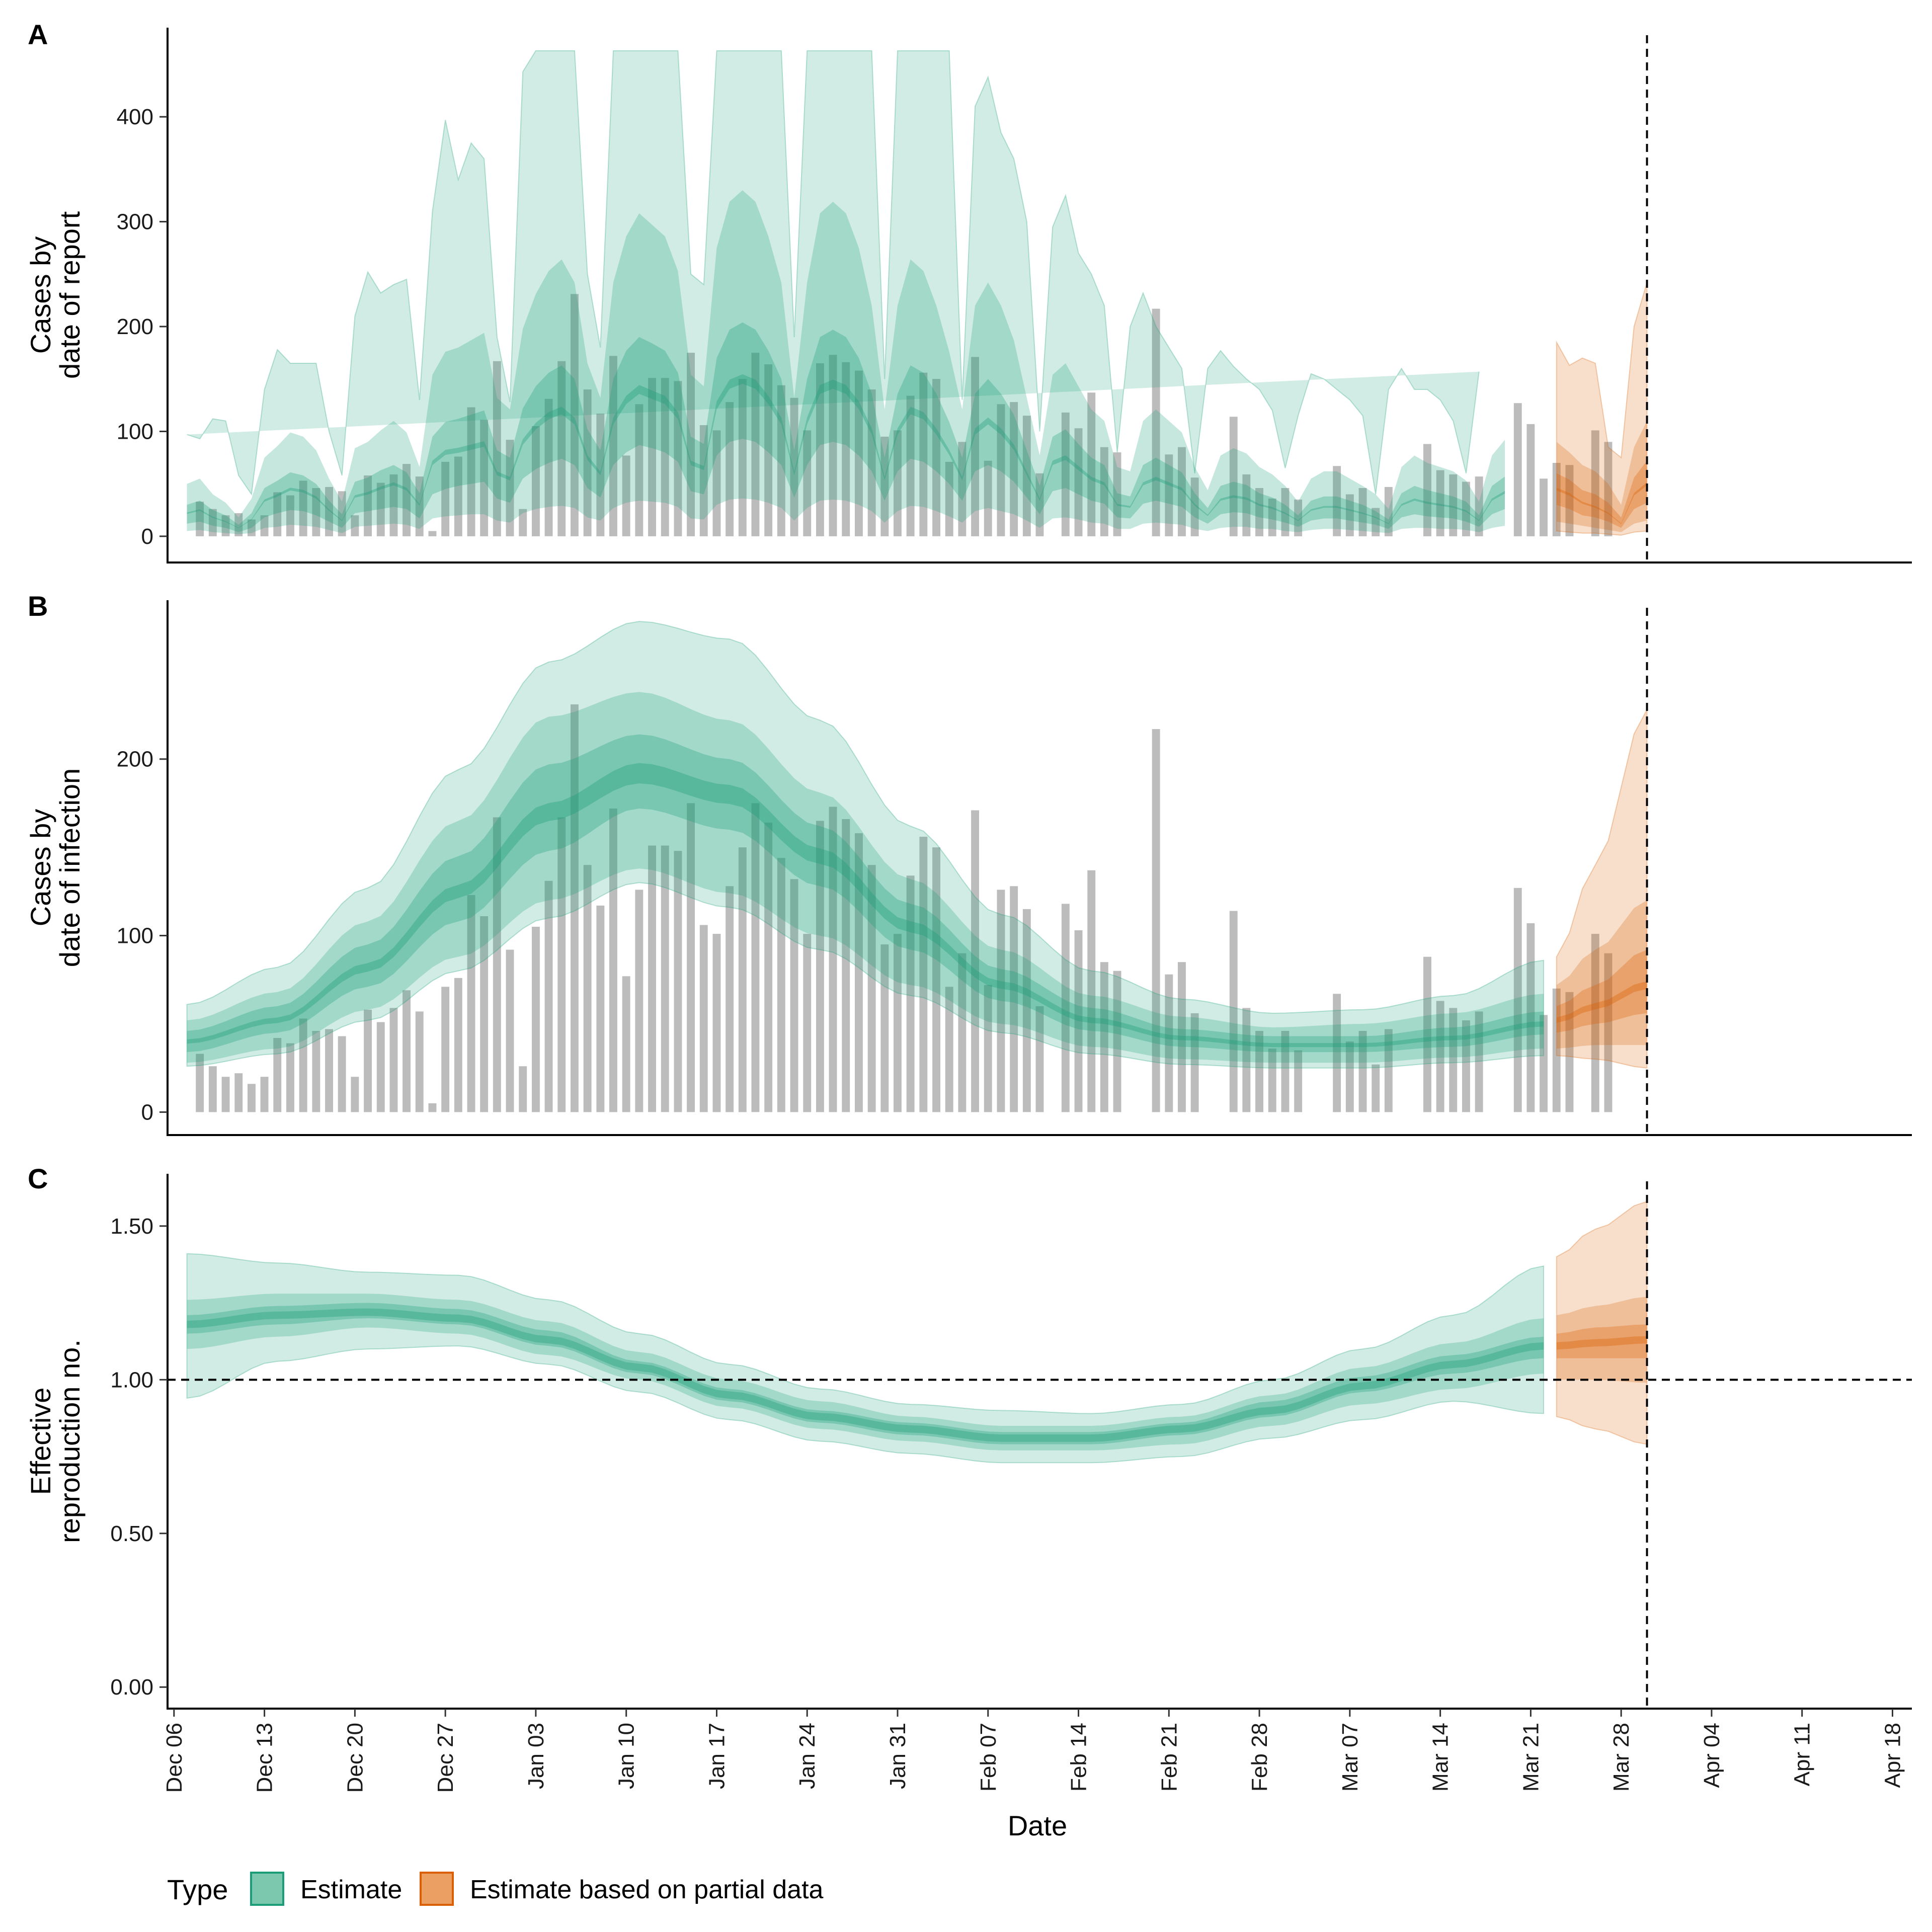  Describe the element at coordinates (437, 1889) in the screenshot. I see `legend-swatch-partial` at that location.